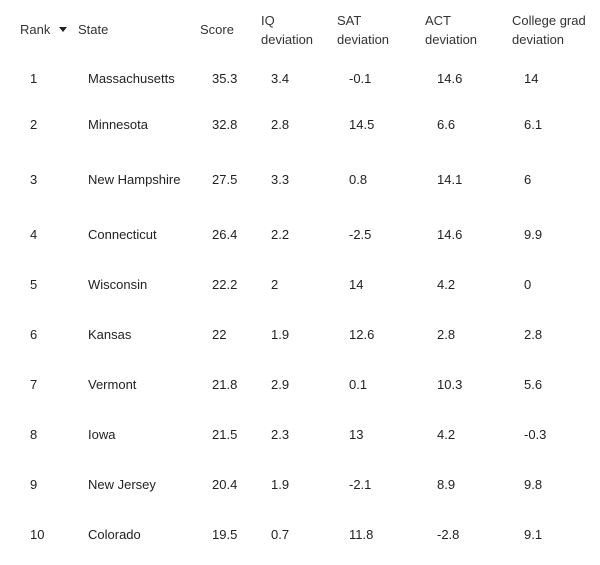 The width and height of the screenshot is (600, 565). I want to click on rank-cell: 7, so click(34, 384).